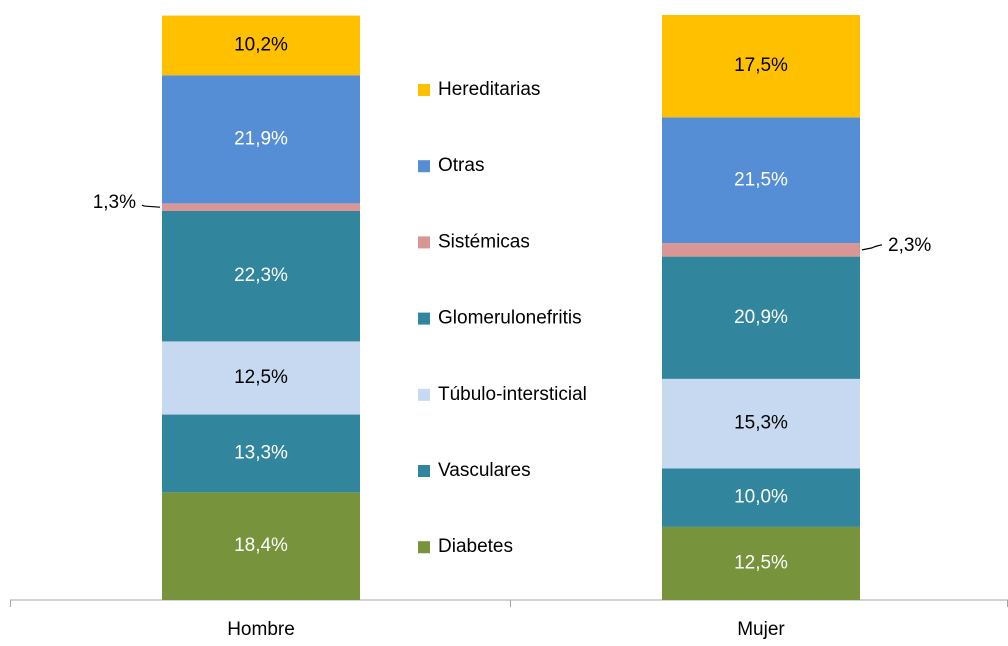  I want to click on data-label: 22,3%, so click(261, 275).